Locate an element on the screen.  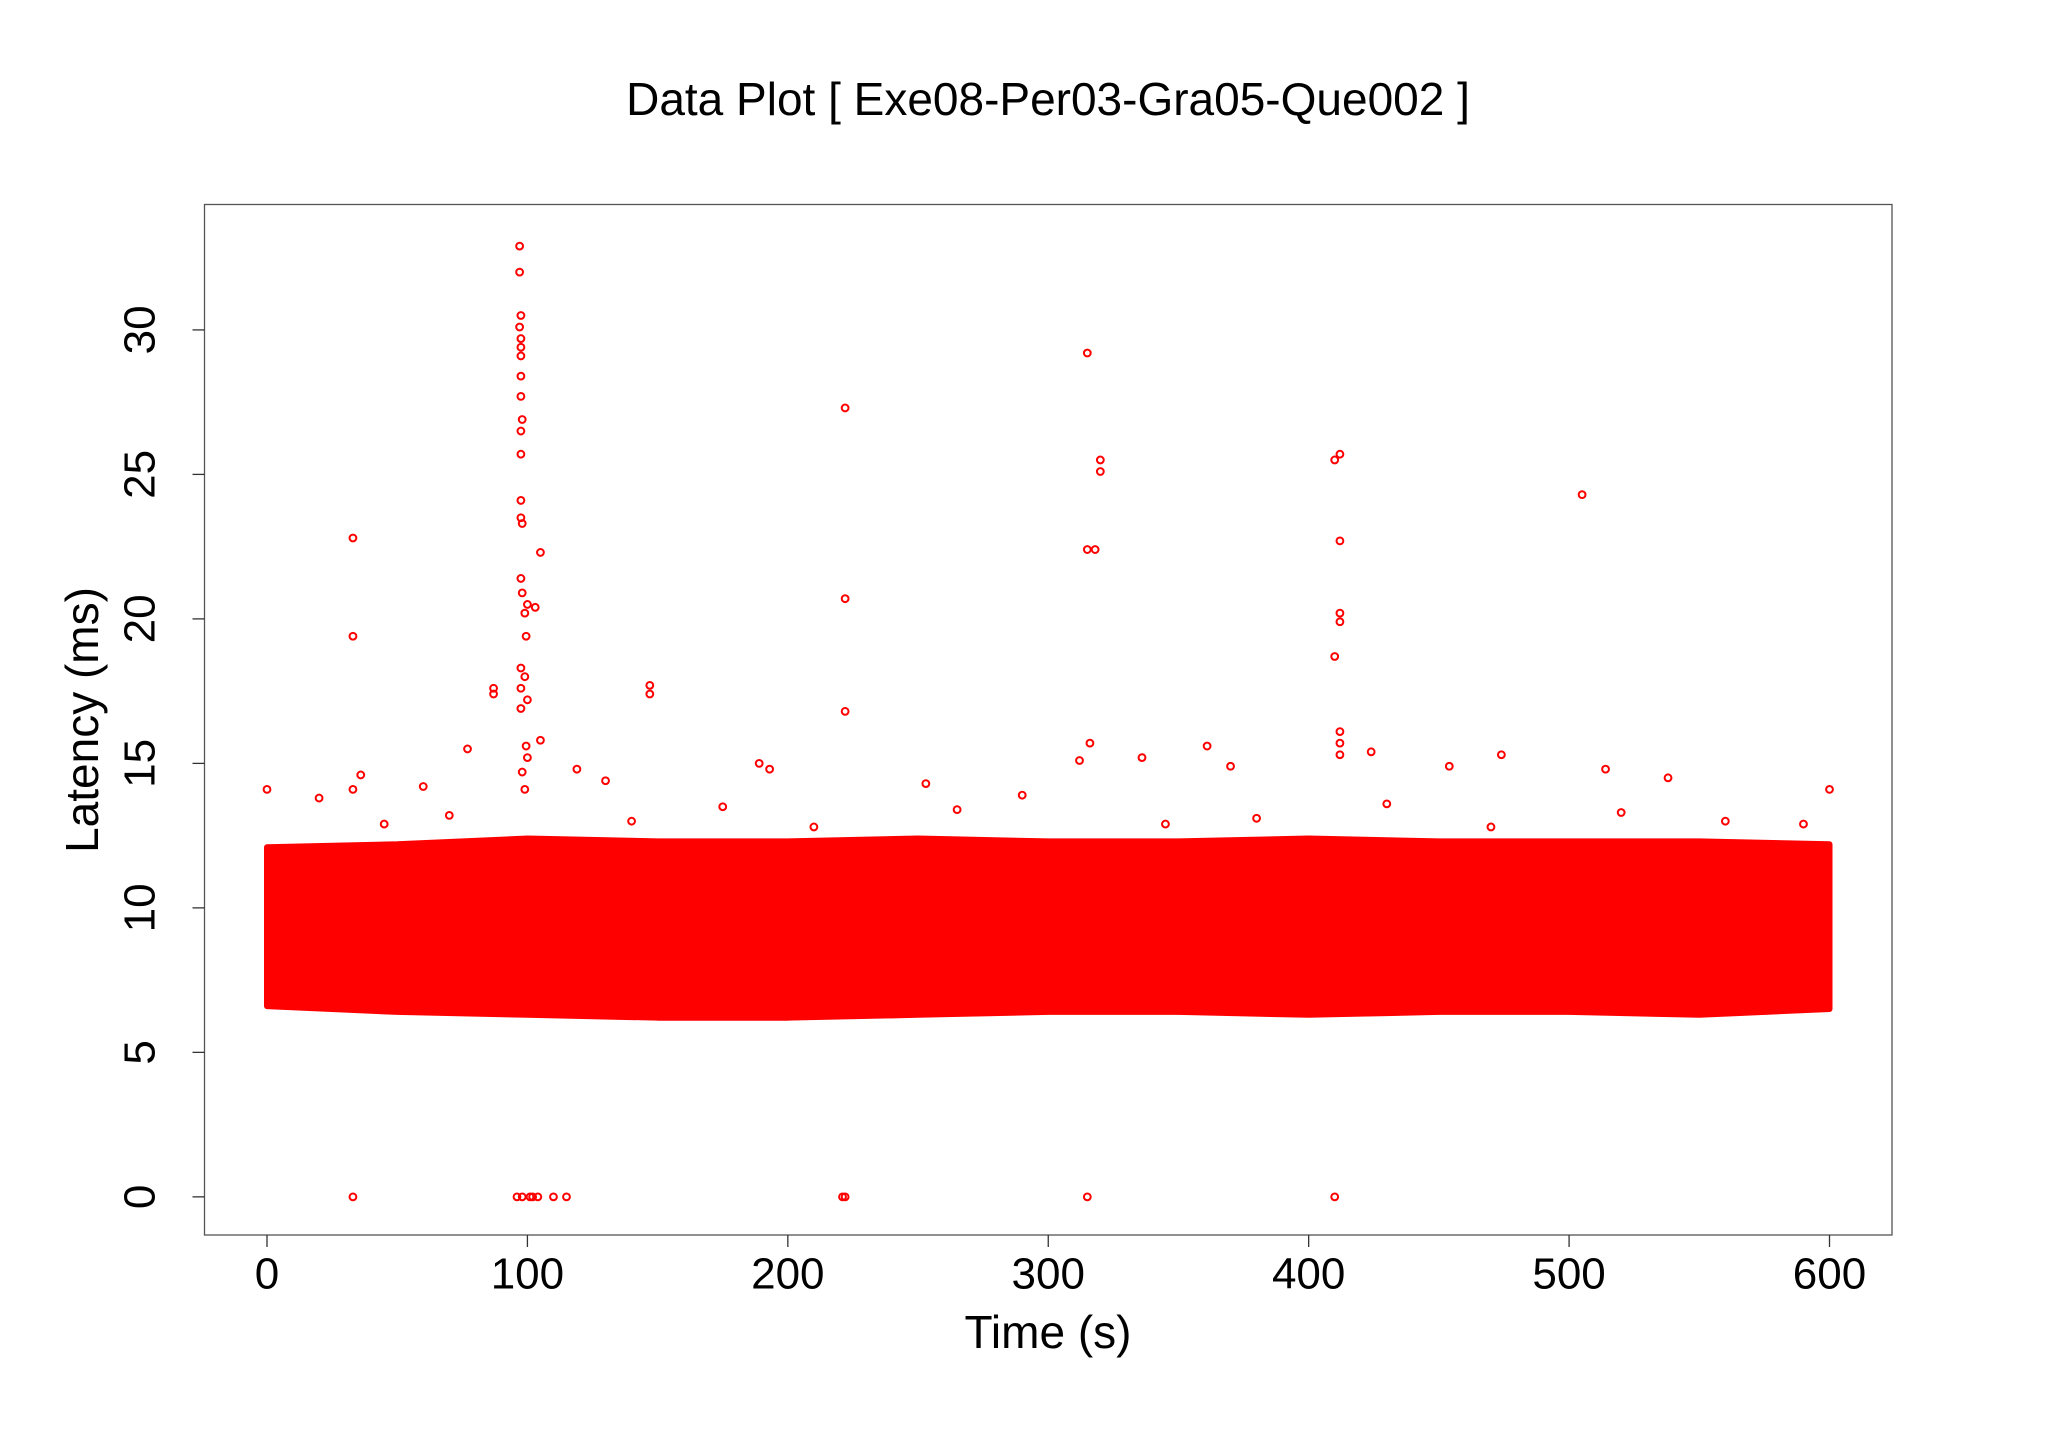
x-tick-label: 500 is located at coordinates (1568, 1274).